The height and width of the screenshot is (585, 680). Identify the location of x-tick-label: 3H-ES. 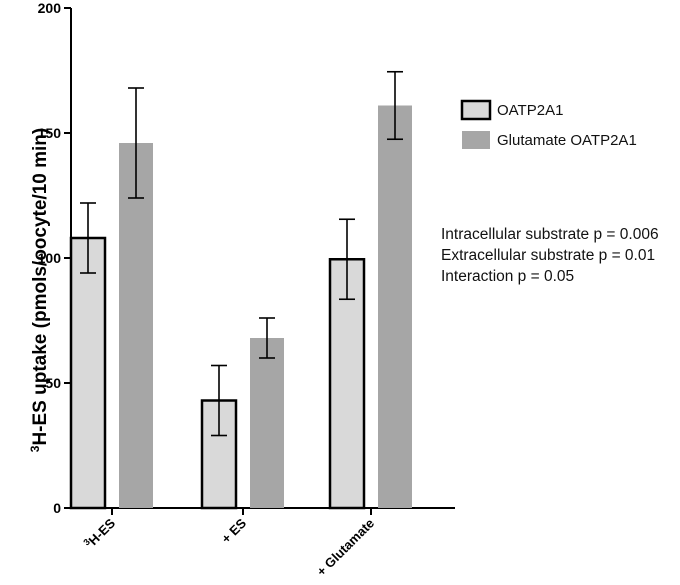
(99, 533).